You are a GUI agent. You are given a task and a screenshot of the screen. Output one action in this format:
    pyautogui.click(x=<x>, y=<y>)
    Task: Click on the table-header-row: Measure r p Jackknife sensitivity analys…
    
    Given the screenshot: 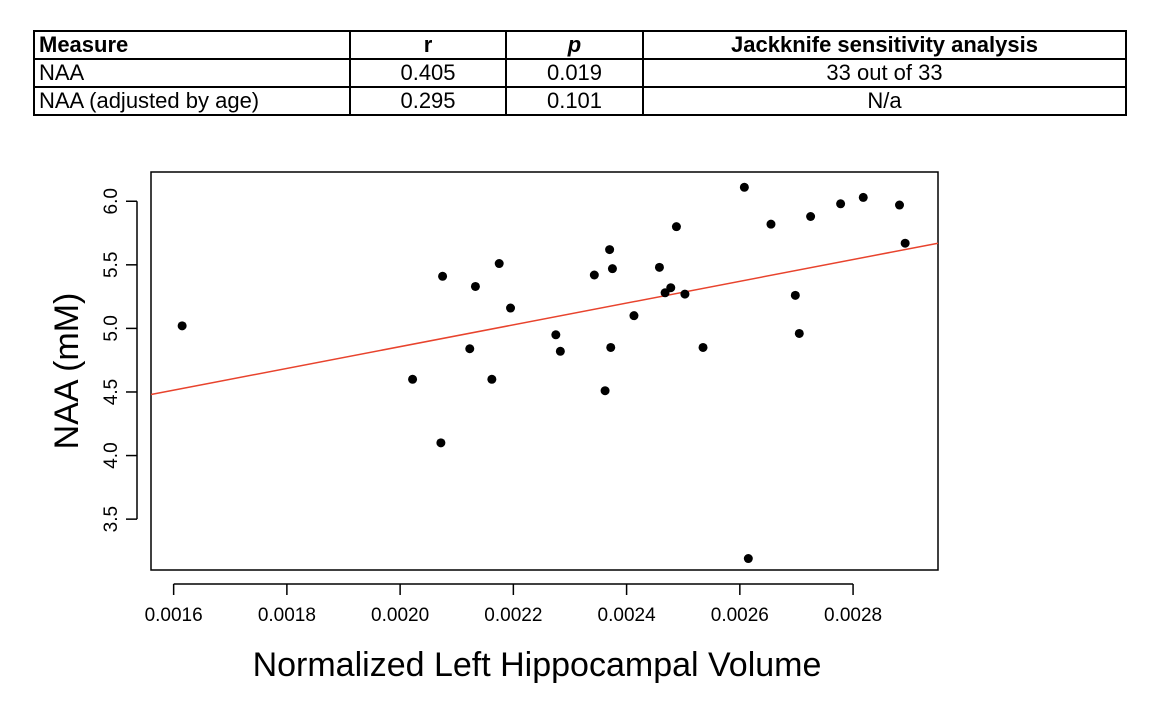 What is the action you would take?
    pyautogui.click(x=580, y=45)
    